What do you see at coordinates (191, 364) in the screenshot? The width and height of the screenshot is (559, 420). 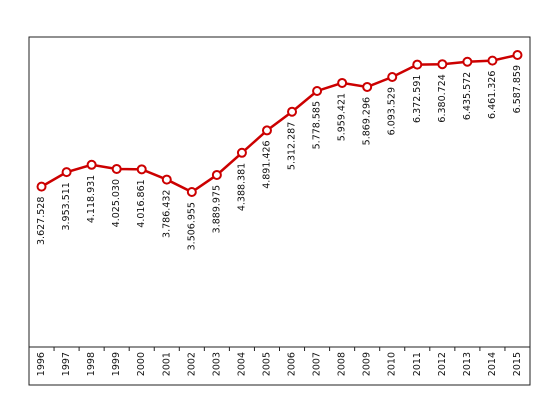 I see `x-tick-label: 2002` at bounding box center [191, 364].